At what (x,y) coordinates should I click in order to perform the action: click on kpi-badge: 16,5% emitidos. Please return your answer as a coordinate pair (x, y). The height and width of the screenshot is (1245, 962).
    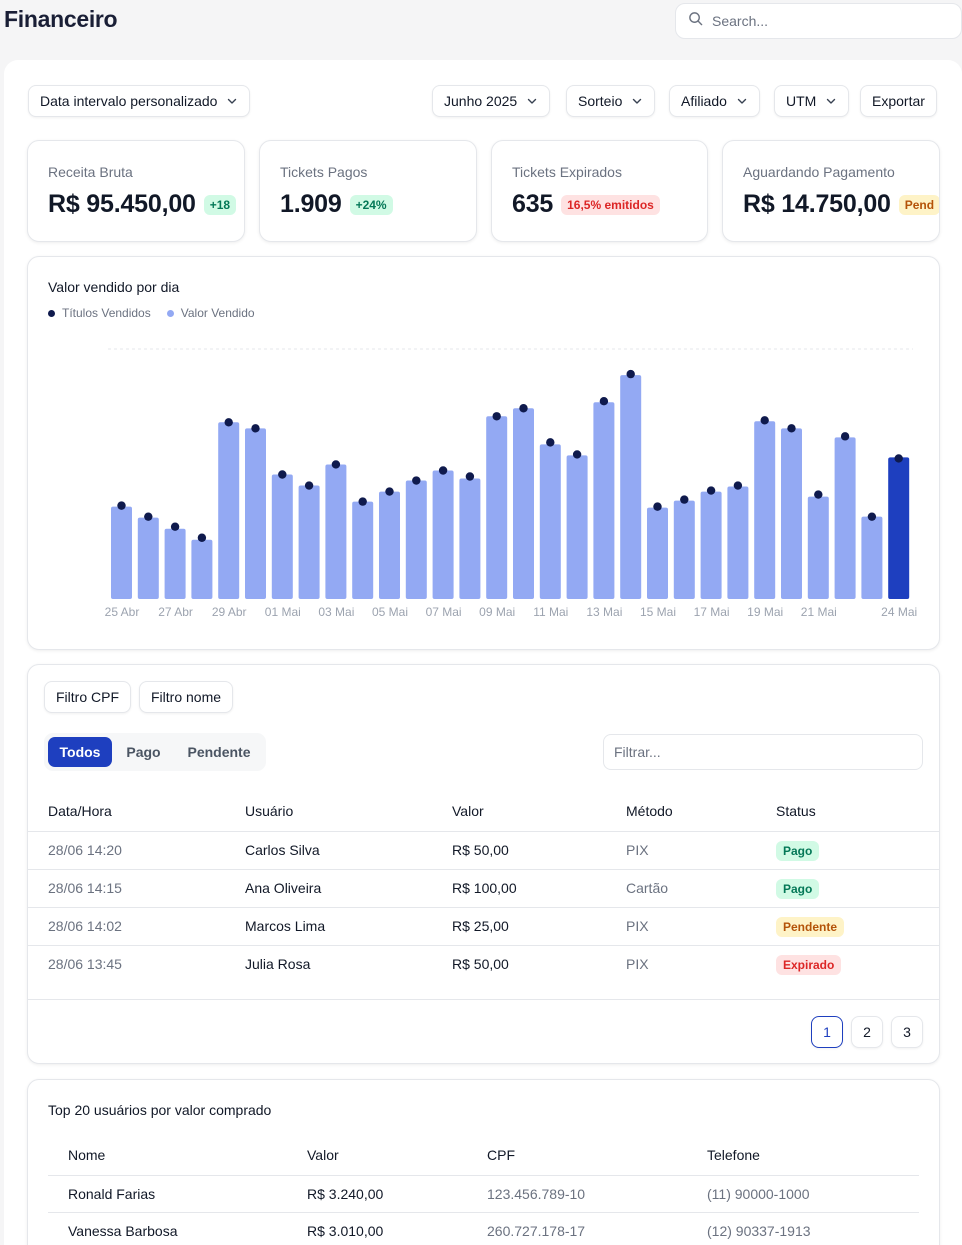
    Looking at the image, I should click on (610, 204).